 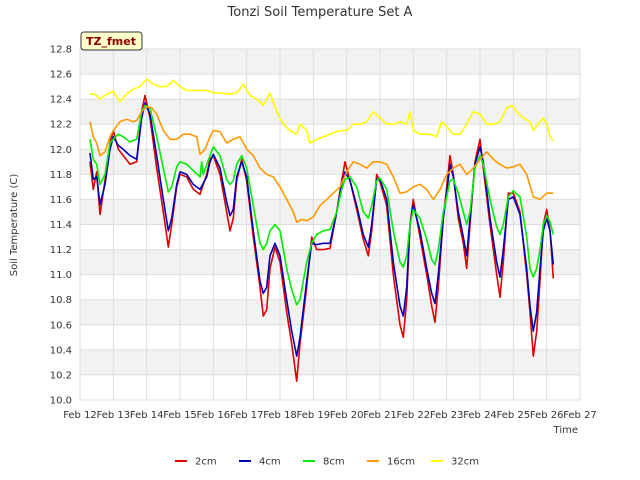 I want to click on y-tick-label: 12.8, so click(x=61, y=50).